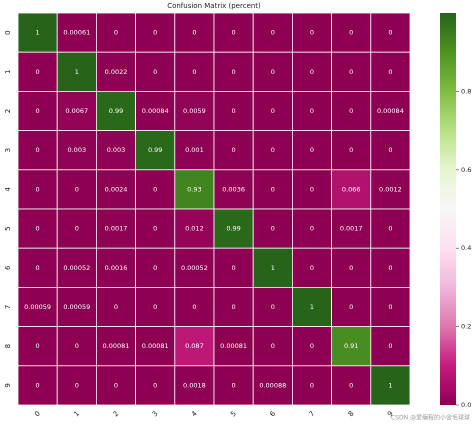 The height and width of the screenshot is (428, 474). I want to click on cell-label: 0.0067, so click(76, 111).